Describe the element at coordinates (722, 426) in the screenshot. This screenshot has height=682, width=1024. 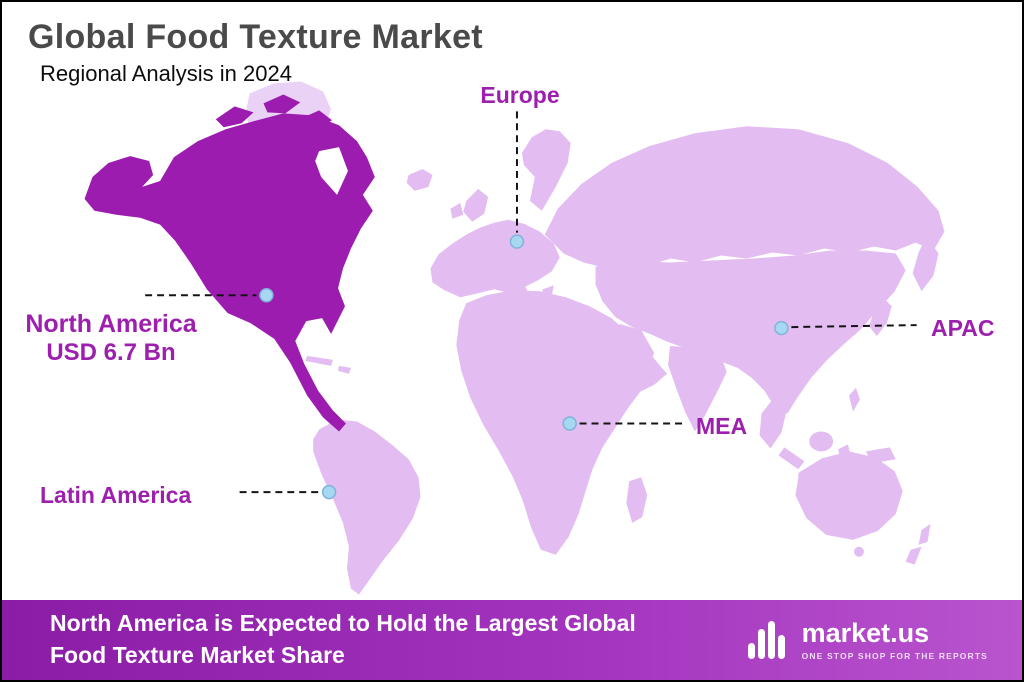
I see `region-label-mea: MEA` at that location.